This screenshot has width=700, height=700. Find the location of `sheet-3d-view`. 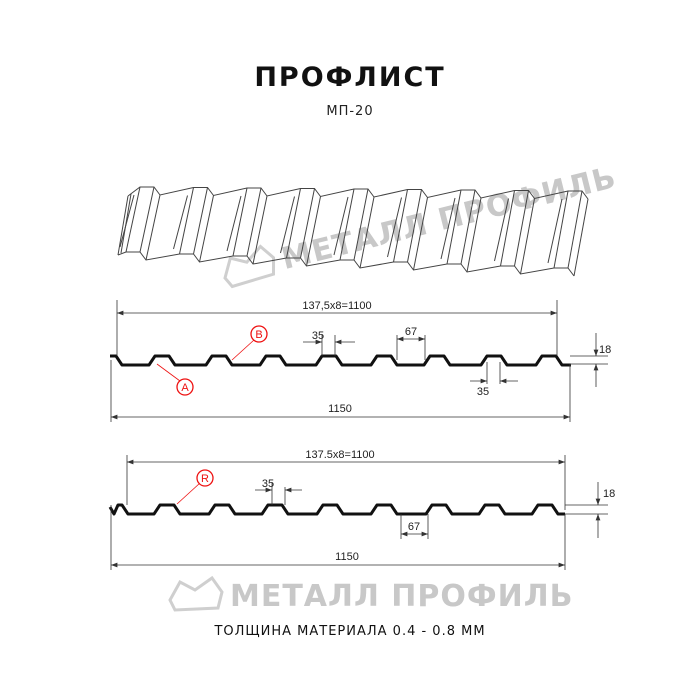

sheet-3d-view is located at coordinates (353, 231).